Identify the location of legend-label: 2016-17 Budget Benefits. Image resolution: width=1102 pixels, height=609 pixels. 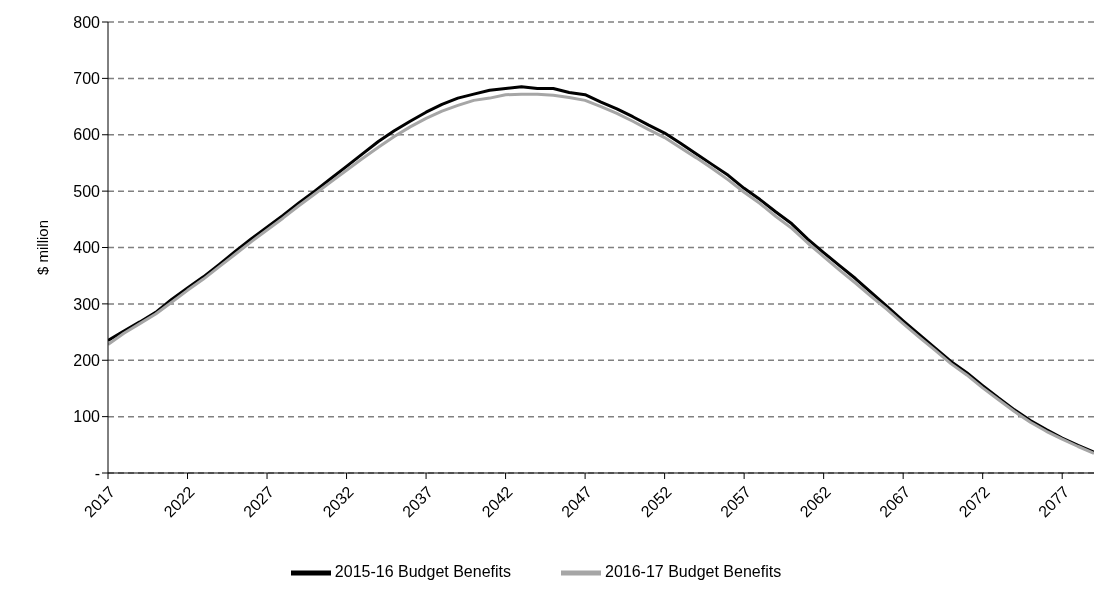
(693, 572).